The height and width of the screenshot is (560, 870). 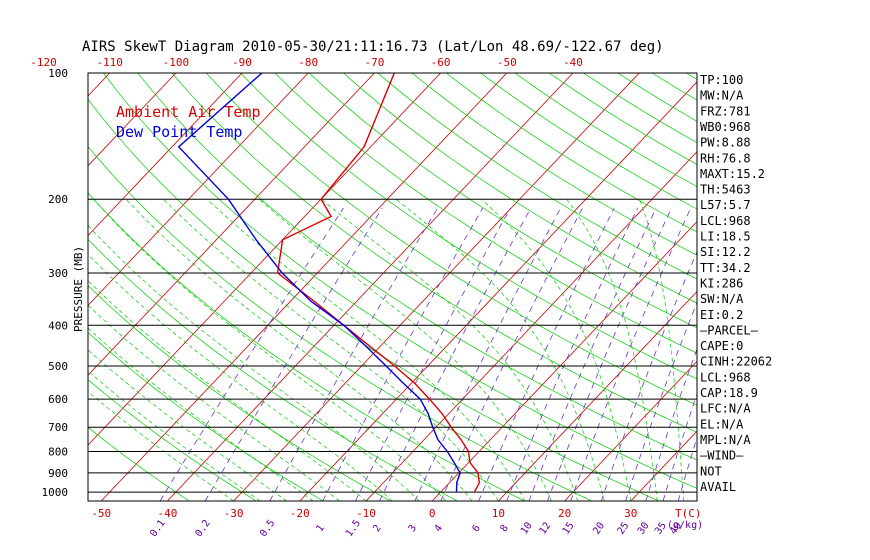 What do you see at coordinates (157, 528) in the screenshot?
I see `mixing-ratio-tick-label: 0.1` at bounding box center [157, 528].